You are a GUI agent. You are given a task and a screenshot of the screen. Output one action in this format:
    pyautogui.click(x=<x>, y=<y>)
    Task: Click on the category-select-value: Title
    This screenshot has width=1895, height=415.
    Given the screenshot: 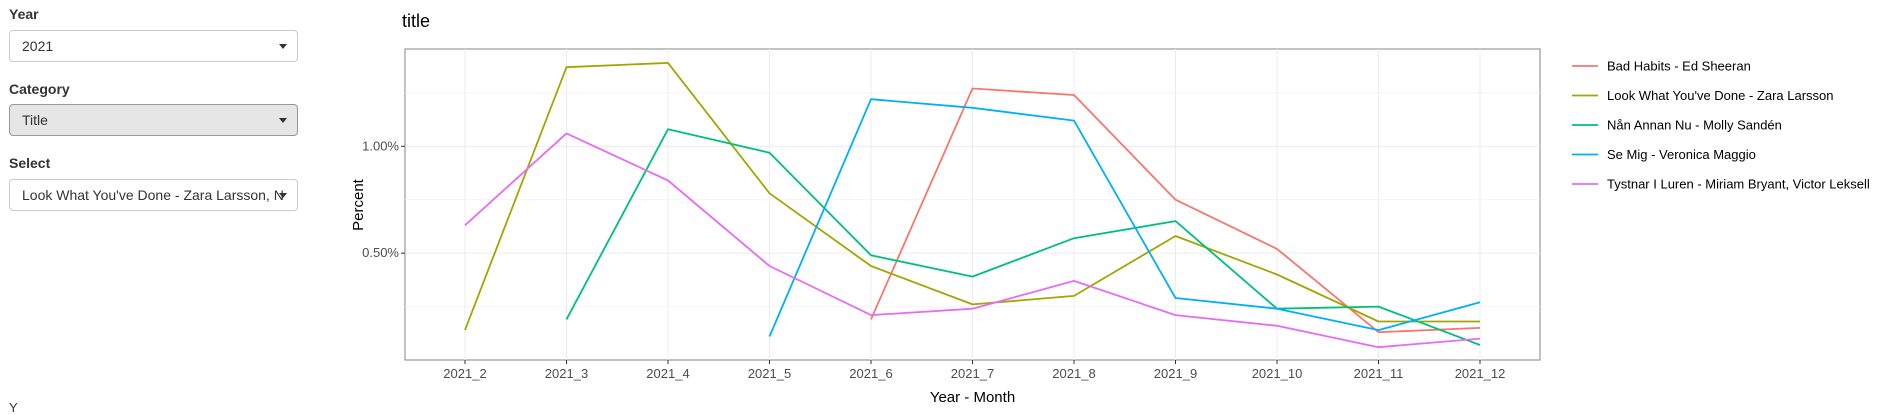 What is the action you would take?
    pyautogui.click(x=35, y=120)
    